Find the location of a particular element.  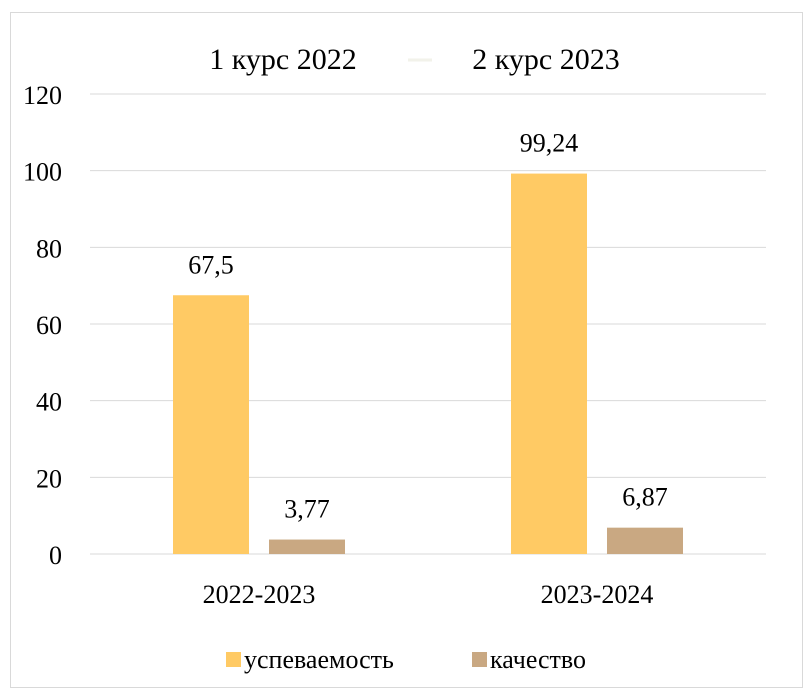

y-tick-label: 20 is located at coordinates (49, 478).